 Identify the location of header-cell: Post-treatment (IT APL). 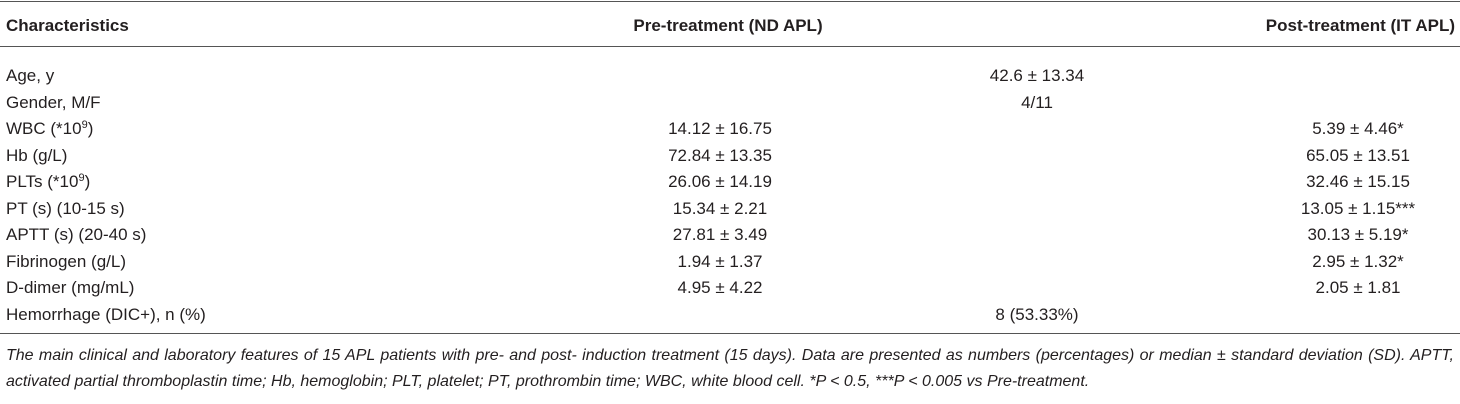
(1360, 25).